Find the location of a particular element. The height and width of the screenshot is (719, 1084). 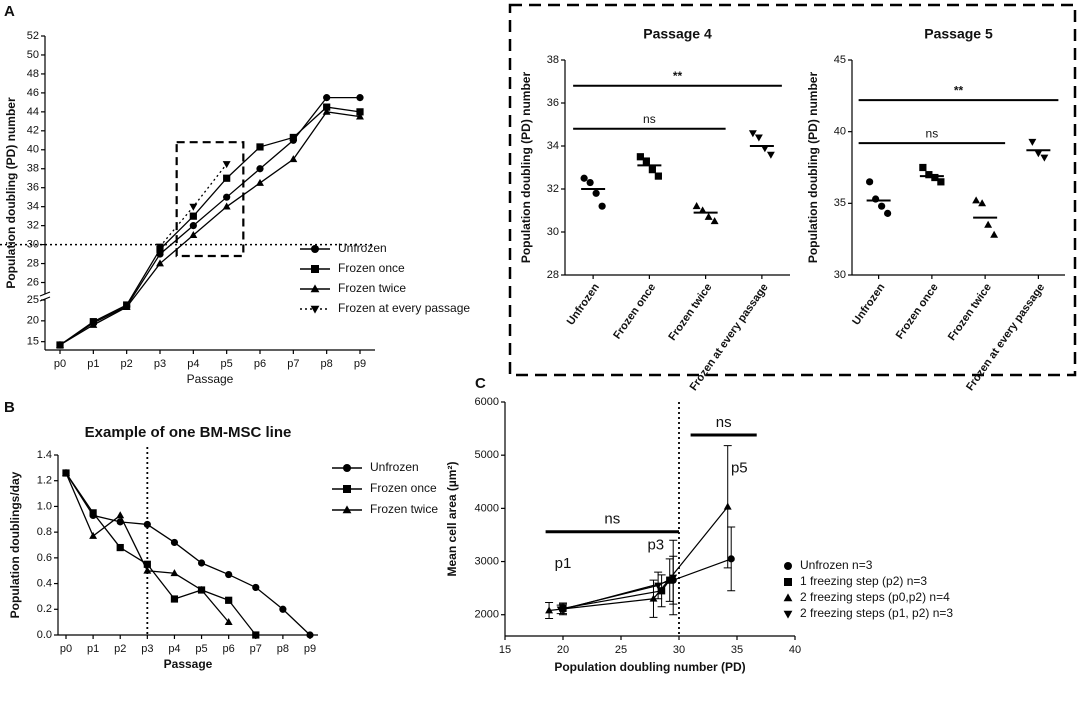

legend-label: Unfrozen is located at coordinates (362, 248).